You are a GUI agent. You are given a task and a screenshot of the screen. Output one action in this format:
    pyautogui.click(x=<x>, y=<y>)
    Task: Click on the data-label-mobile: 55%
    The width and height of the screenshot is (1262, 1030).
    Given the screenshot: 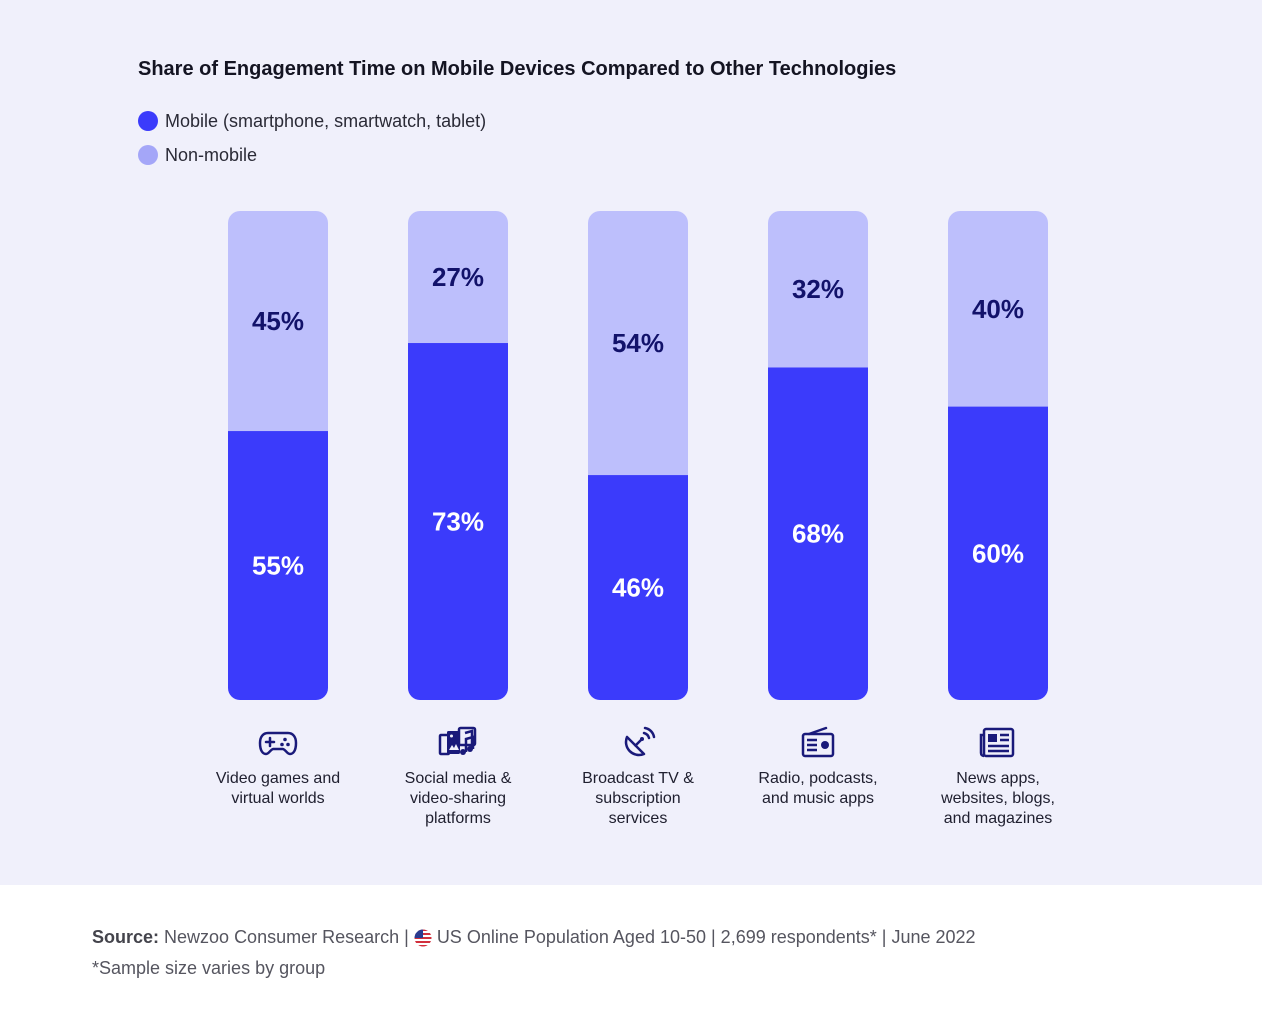 What is the action you would take?
    pyautogui.click(x=278, y=566)
    